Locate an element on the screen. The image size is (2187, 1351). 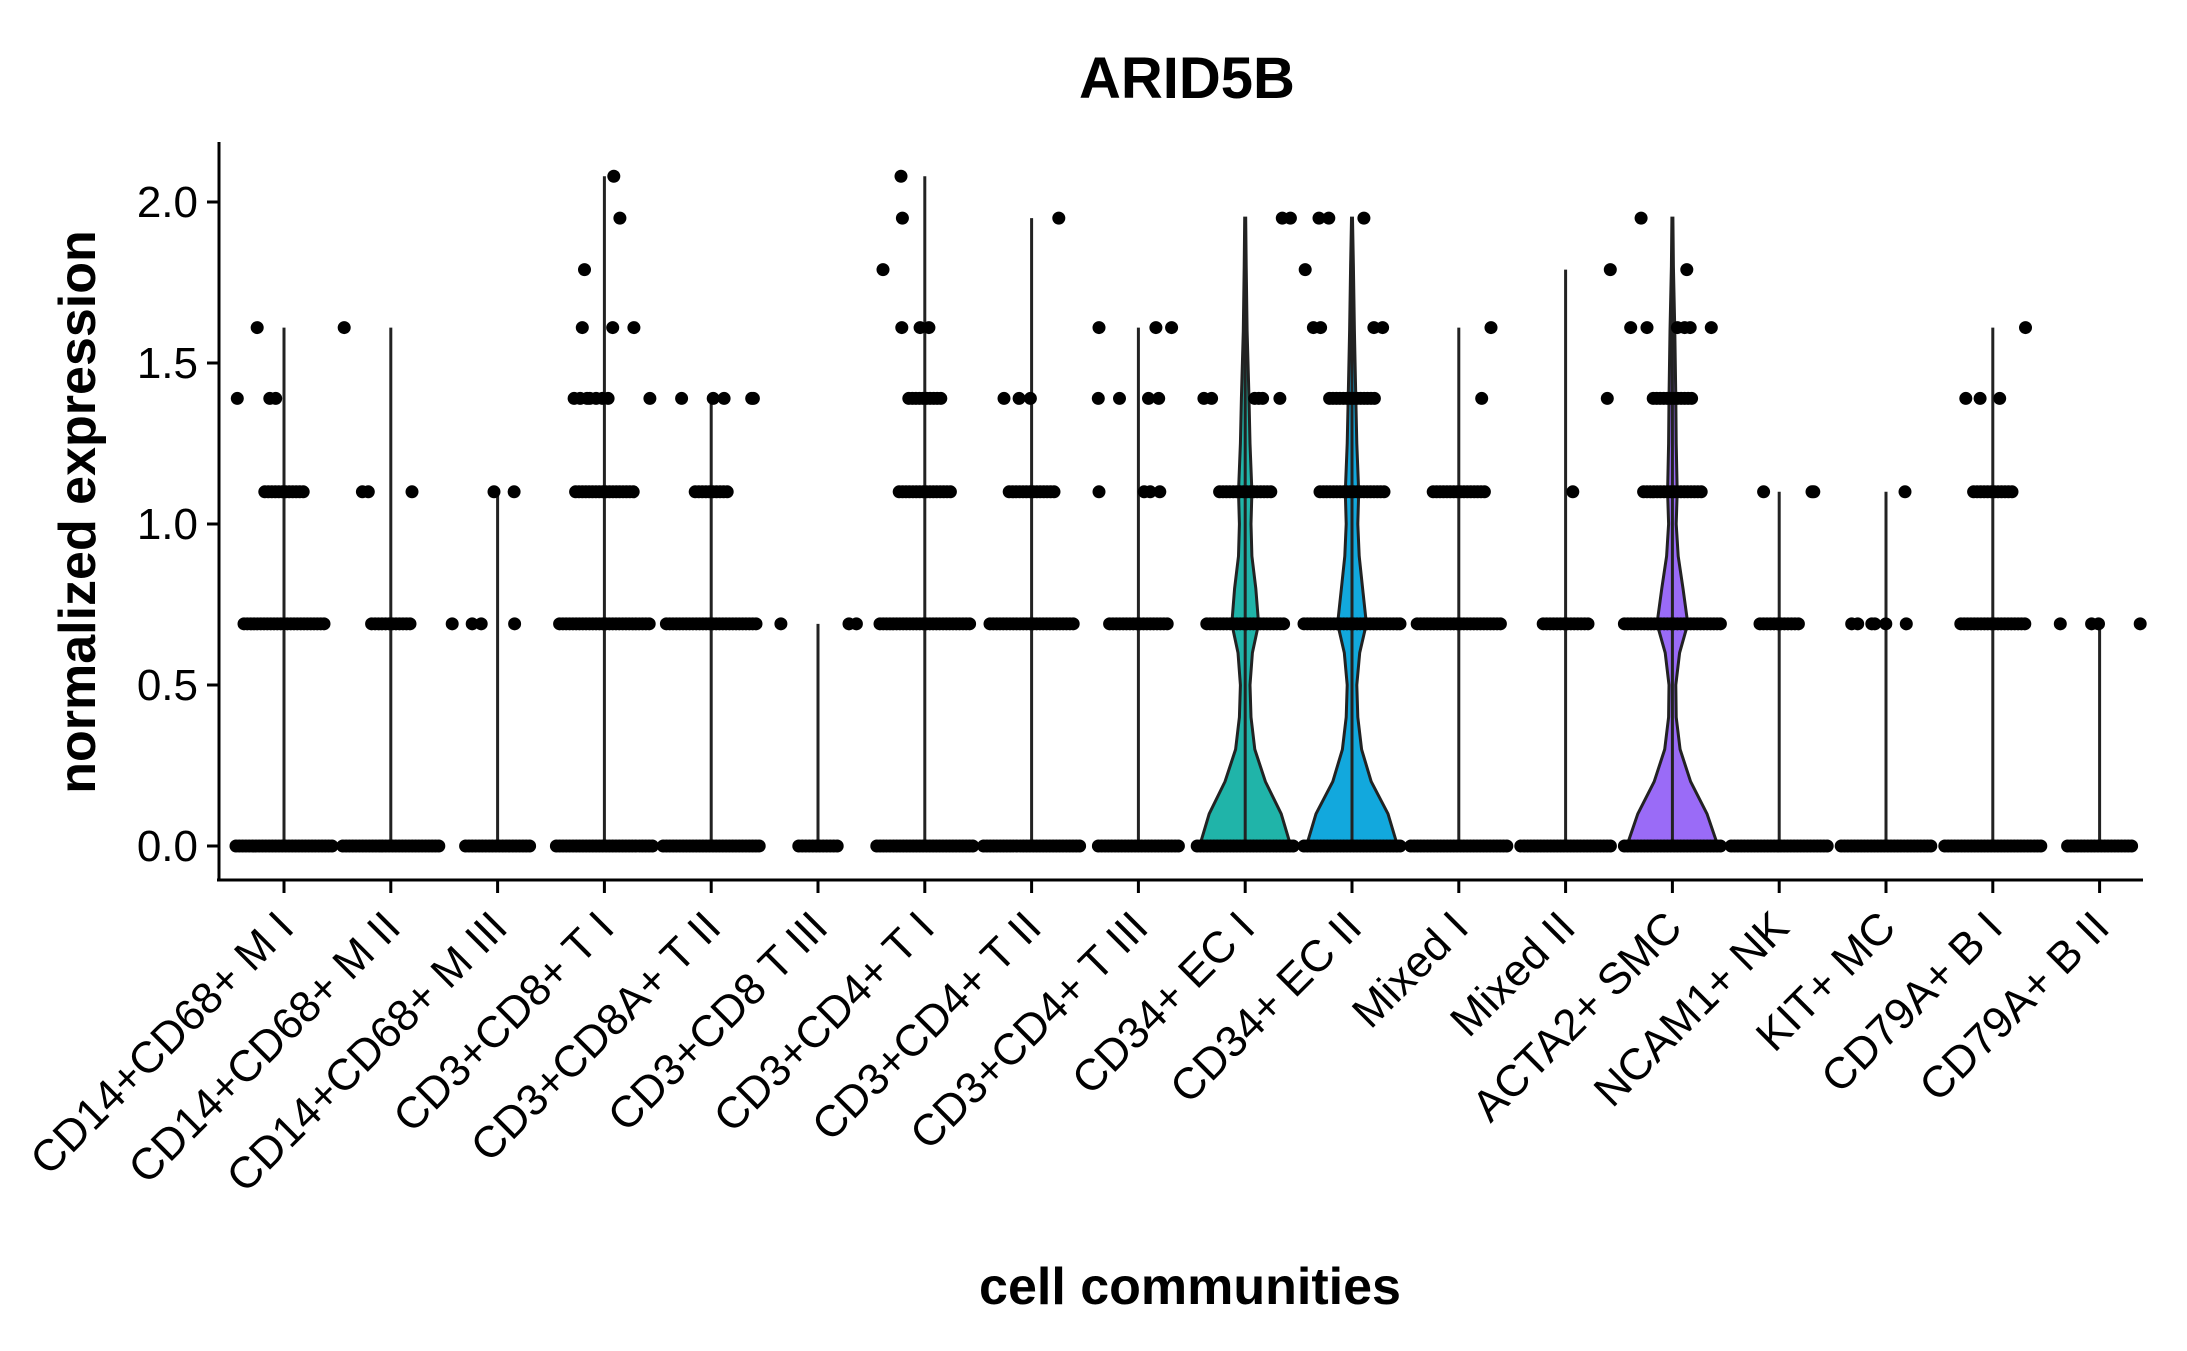
y-tick-label: 2.0 is located at coordinates (167, 202).